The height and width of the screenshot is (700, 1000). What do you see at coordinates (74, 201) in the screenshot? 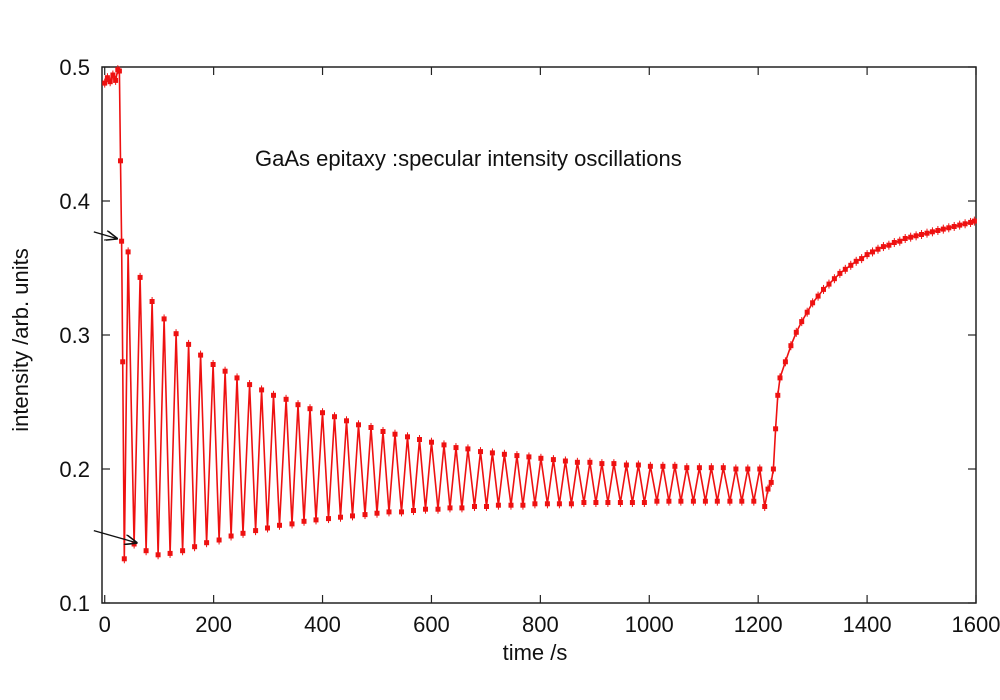
I see `y-tick-label: 0.4` at bounding box center [74, 201].